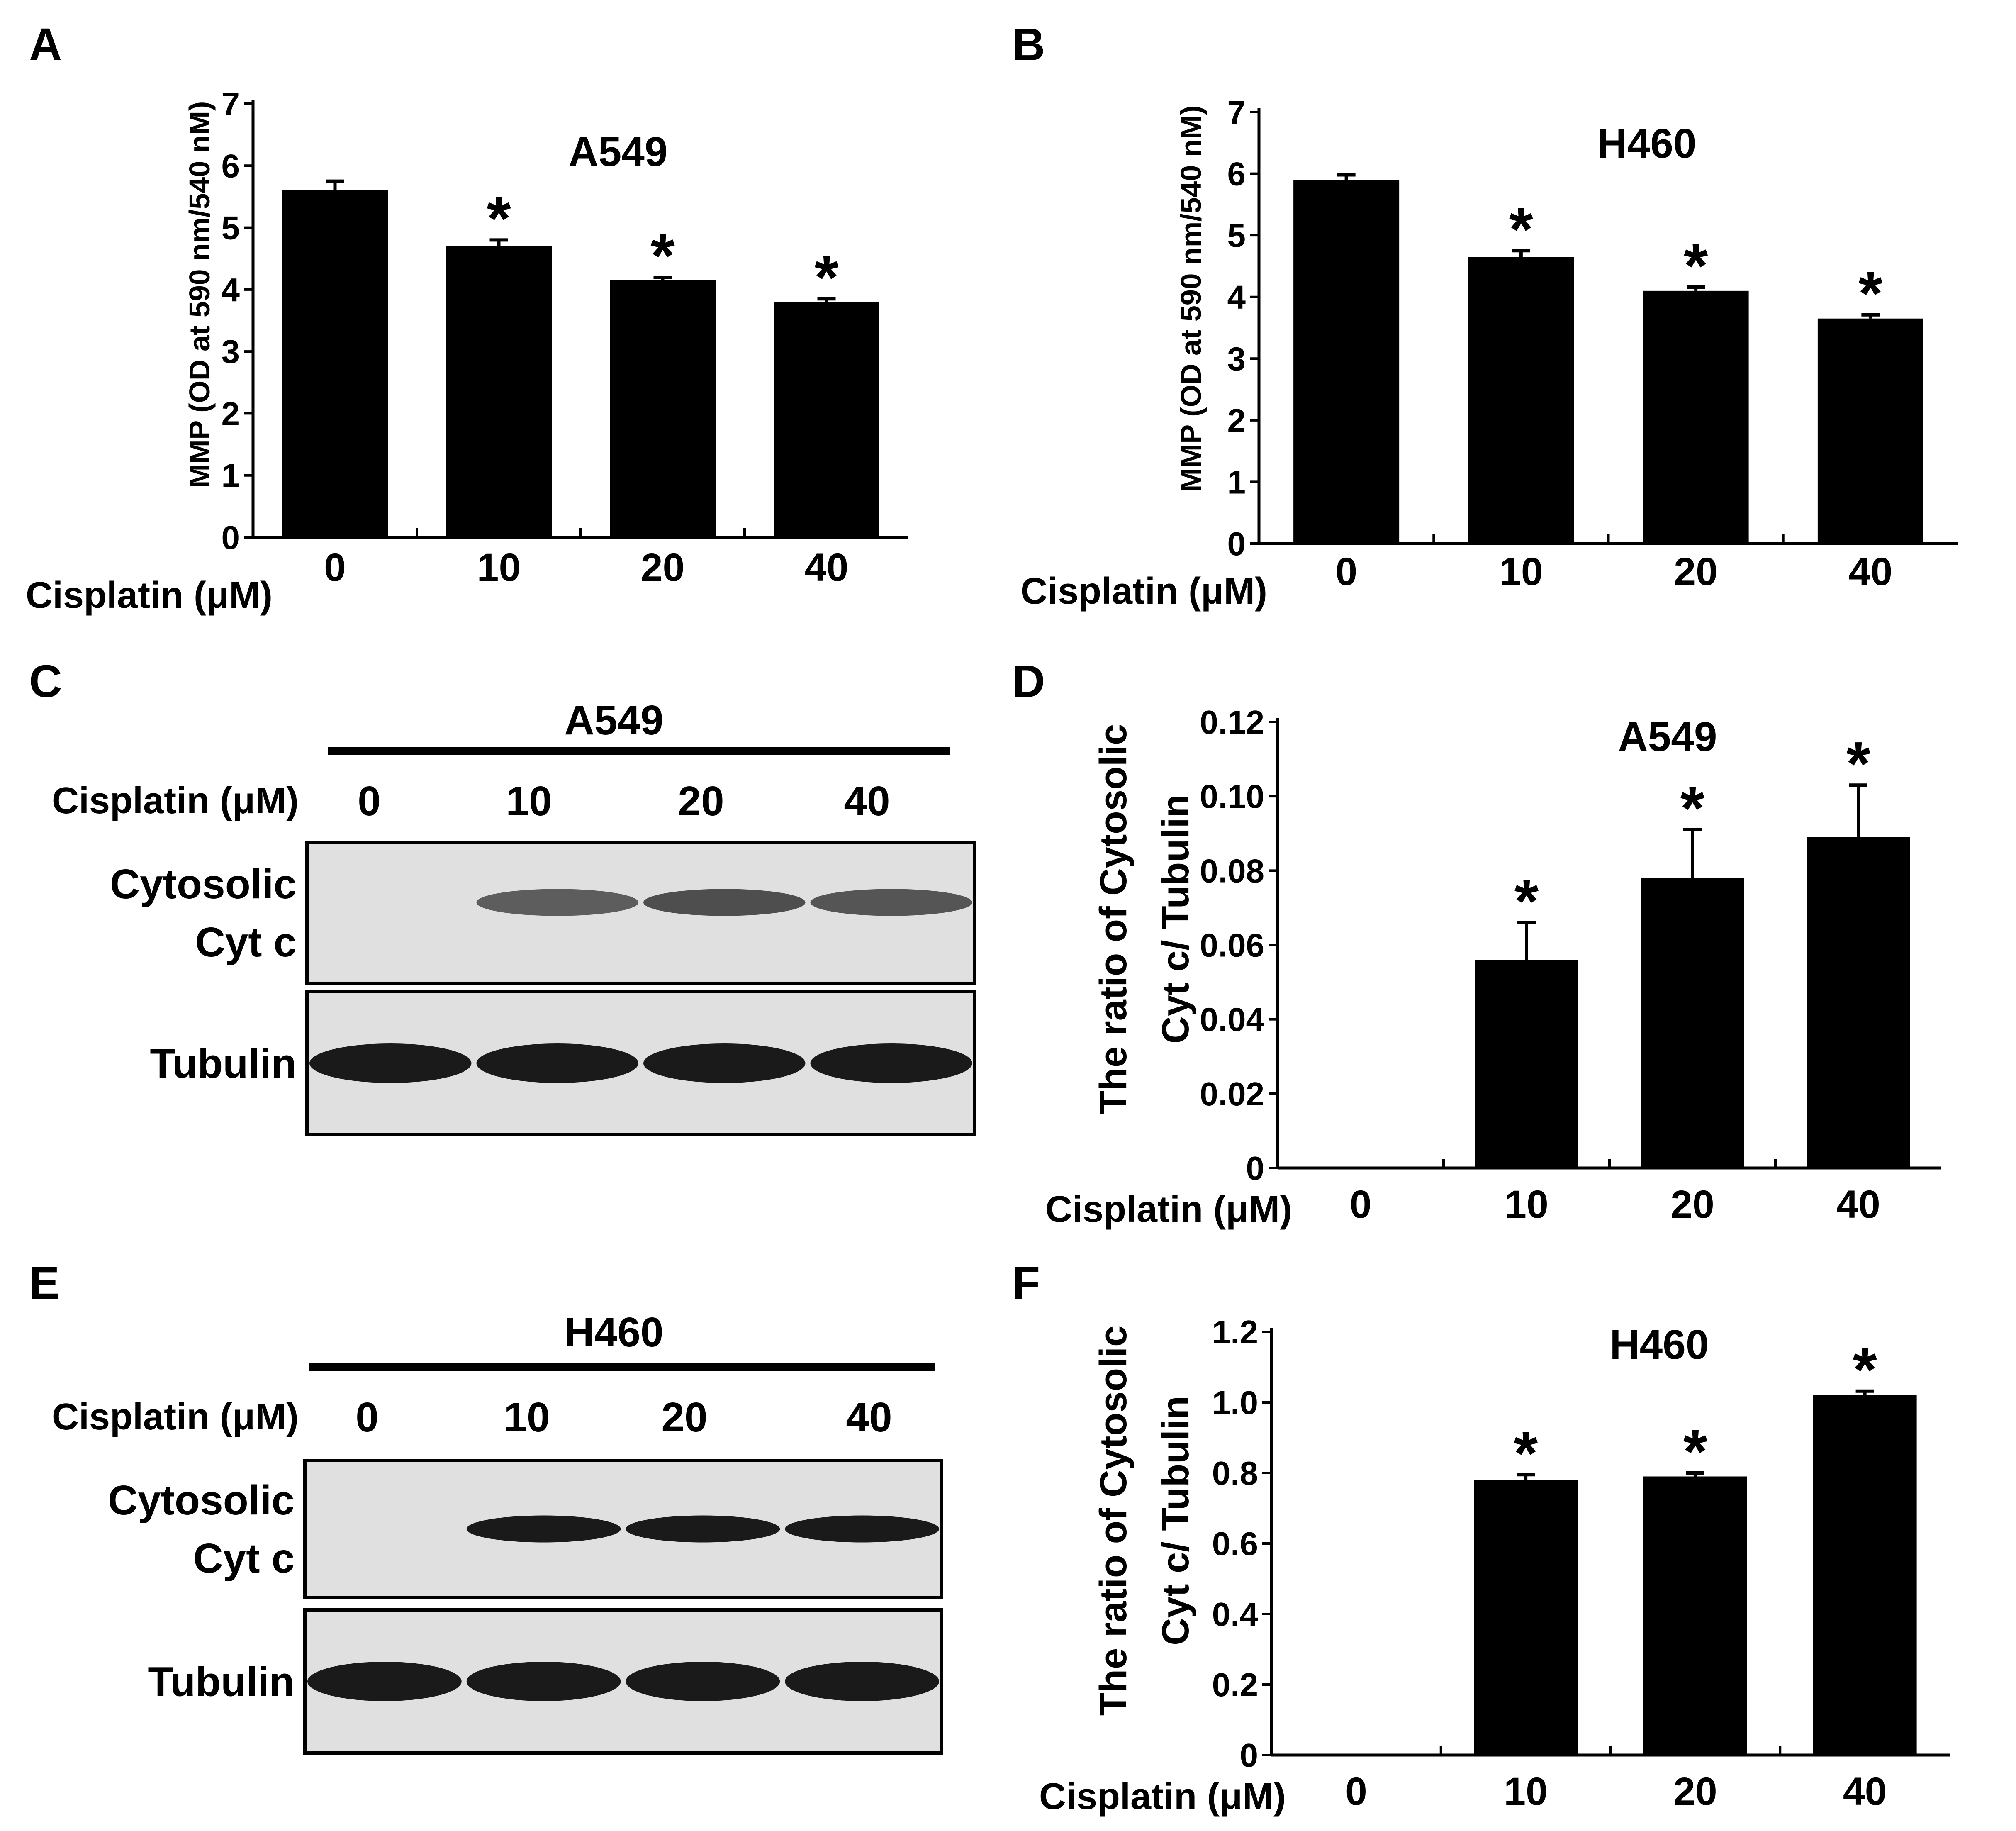 This screenshot has width=2016, height=1831. I want to click on y-tick-label: 1, so click(1236, 481).